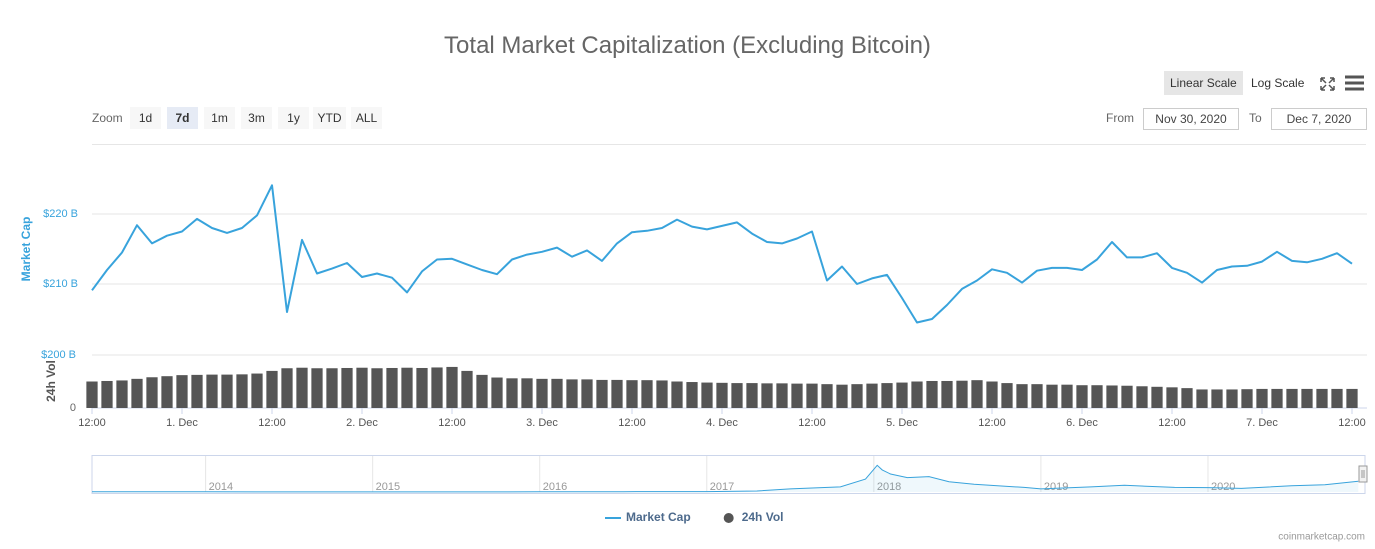 The image size is (1375, 549). Describe the element at coordinates (763, 517) in the screenshot. I see `legend-label: 24h Vol` at that location.